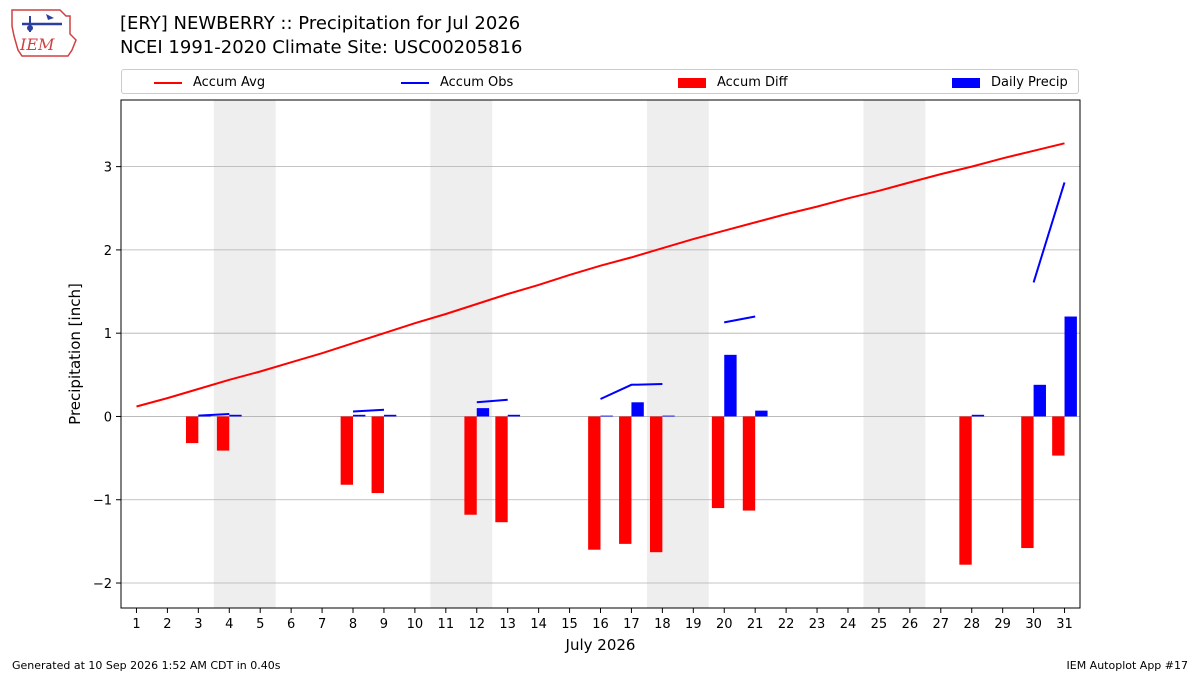 This screenshot has width=1200, height=675. What do you see at coordinates (538, 624) in the screenshot?
I see `x-tick-label: 14` at bounding box center [538, 624].